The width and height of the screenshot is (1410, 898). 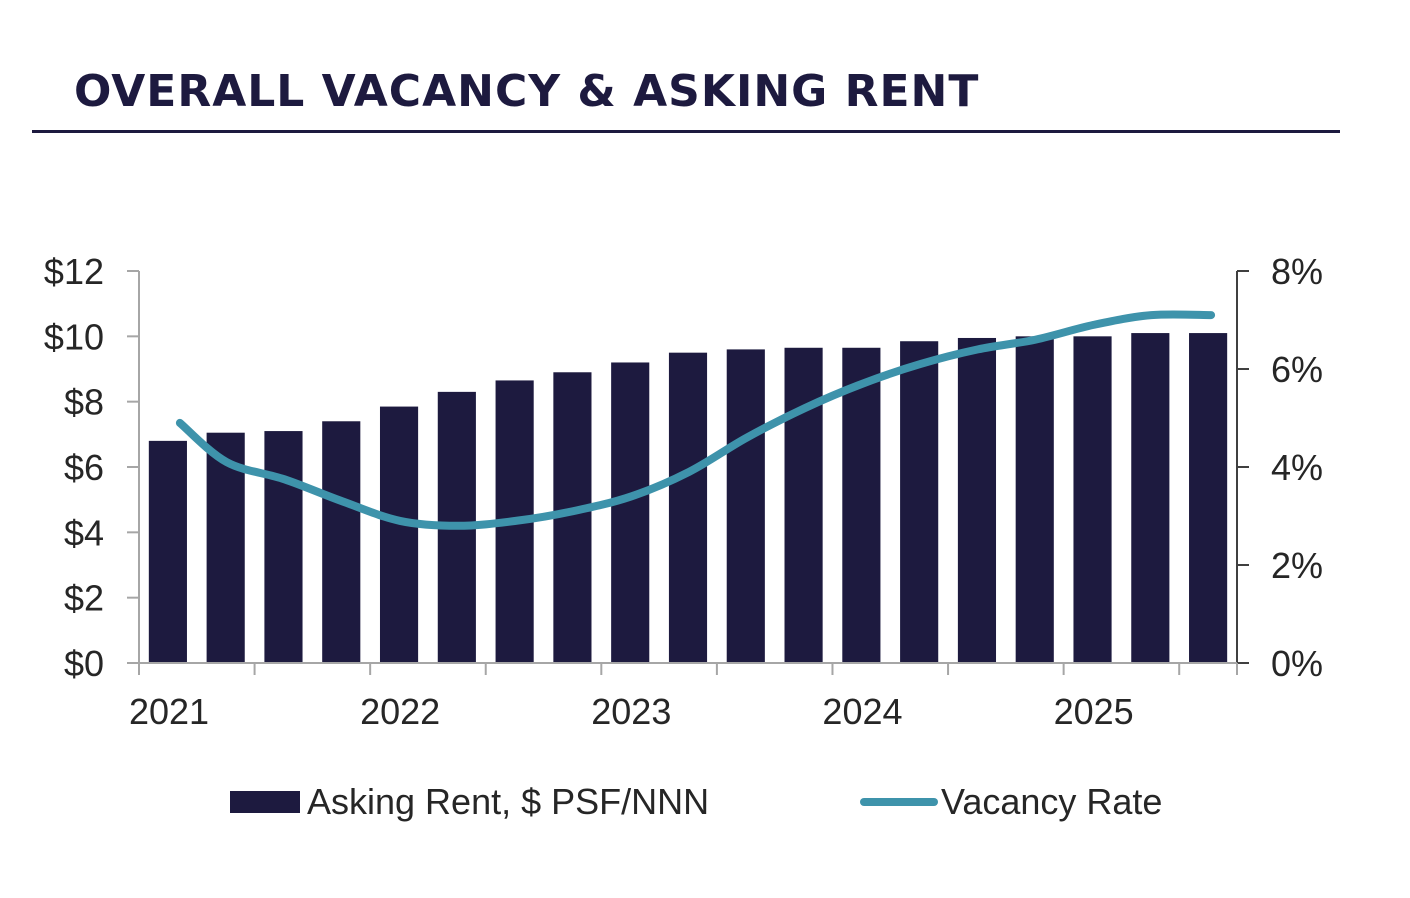 I want to click on bar-2021-q1, so click(x=167, y=551).